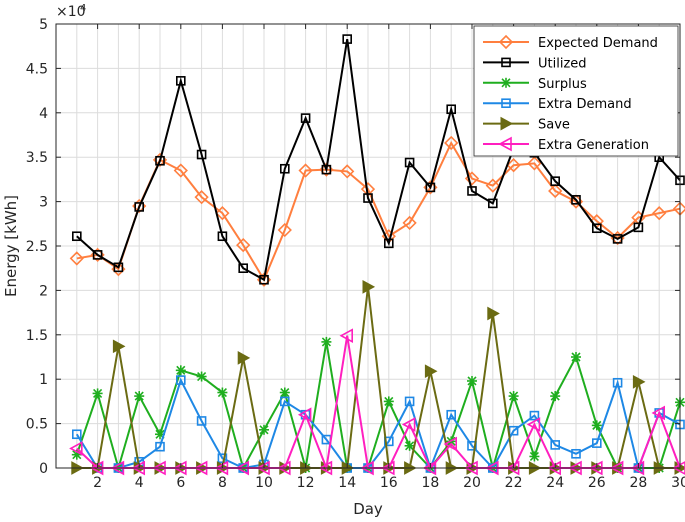  Describe the element at coordinates (598, 43) in the screenshot. I see `legend-label-expected-demand: Expected Demand` at that location.